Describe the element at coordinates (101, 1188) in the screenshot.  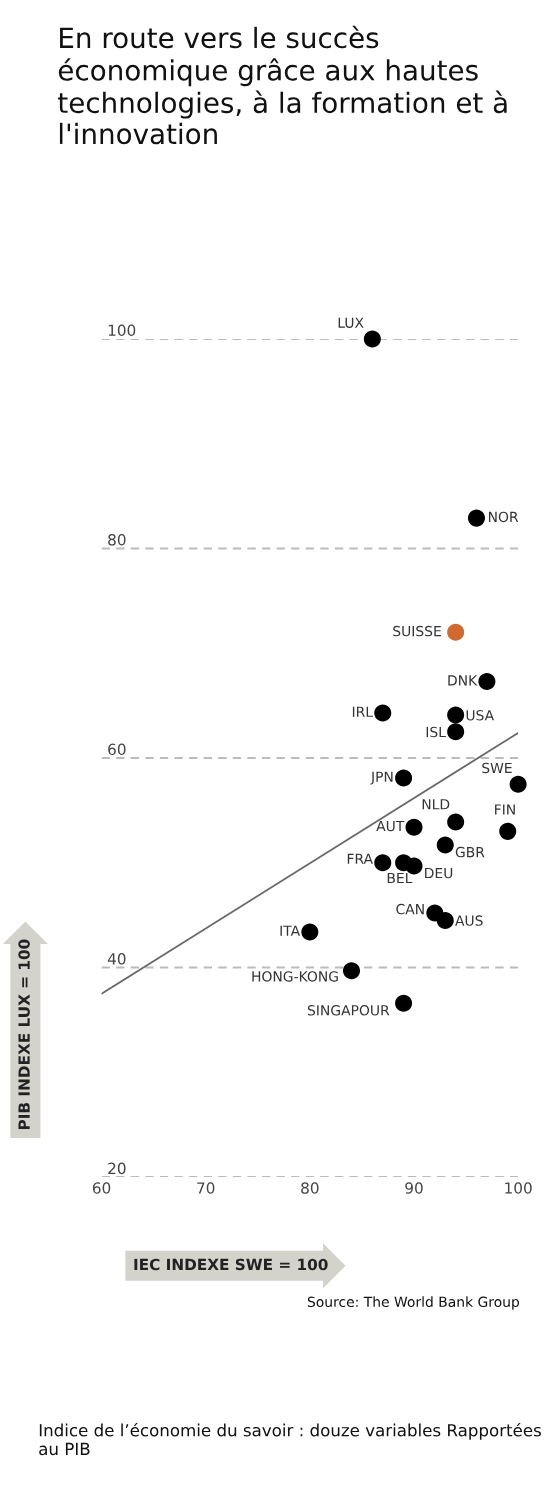
I see `x-tick-label: 60` at that location.